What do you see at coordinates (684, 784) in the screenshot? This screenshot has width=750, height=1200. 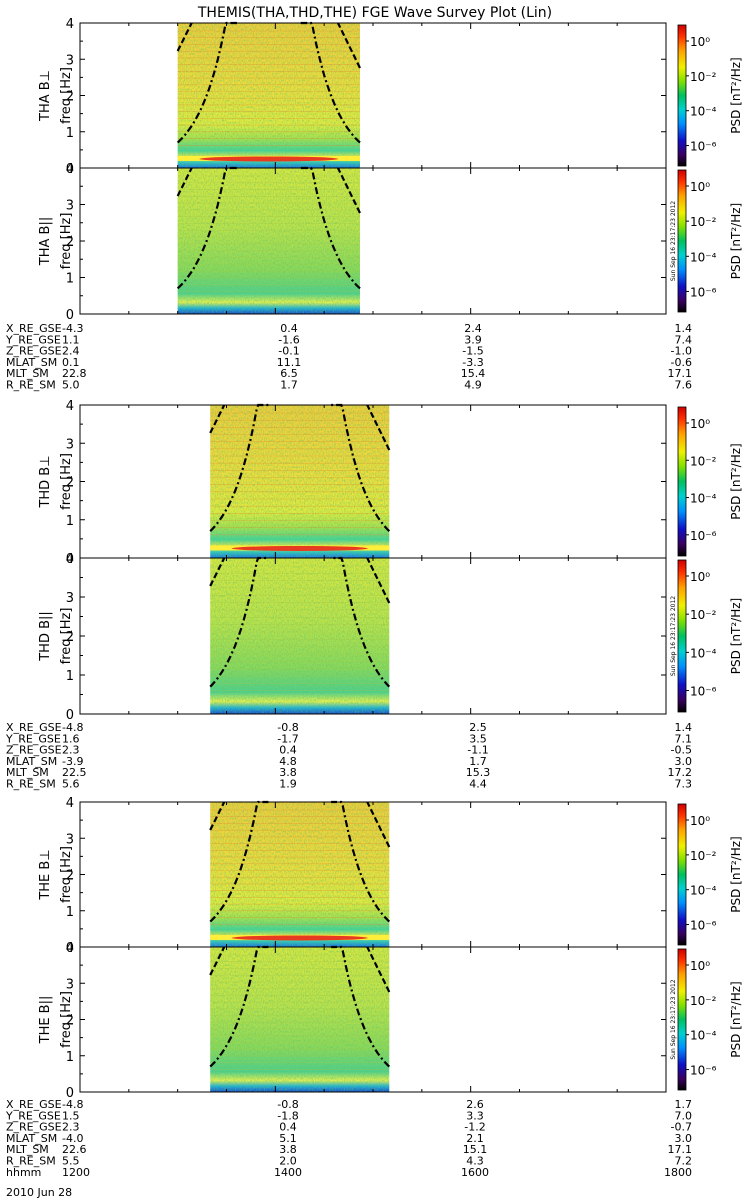 I see `ephemeris-value: 7.3` at bounding box center [684, 784].